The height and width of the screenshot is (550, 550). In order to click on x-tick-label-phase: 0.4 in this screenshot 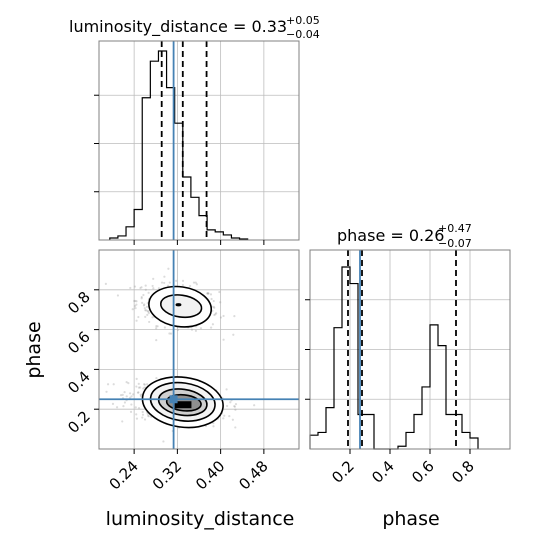, I will do `click(383, 472)`.